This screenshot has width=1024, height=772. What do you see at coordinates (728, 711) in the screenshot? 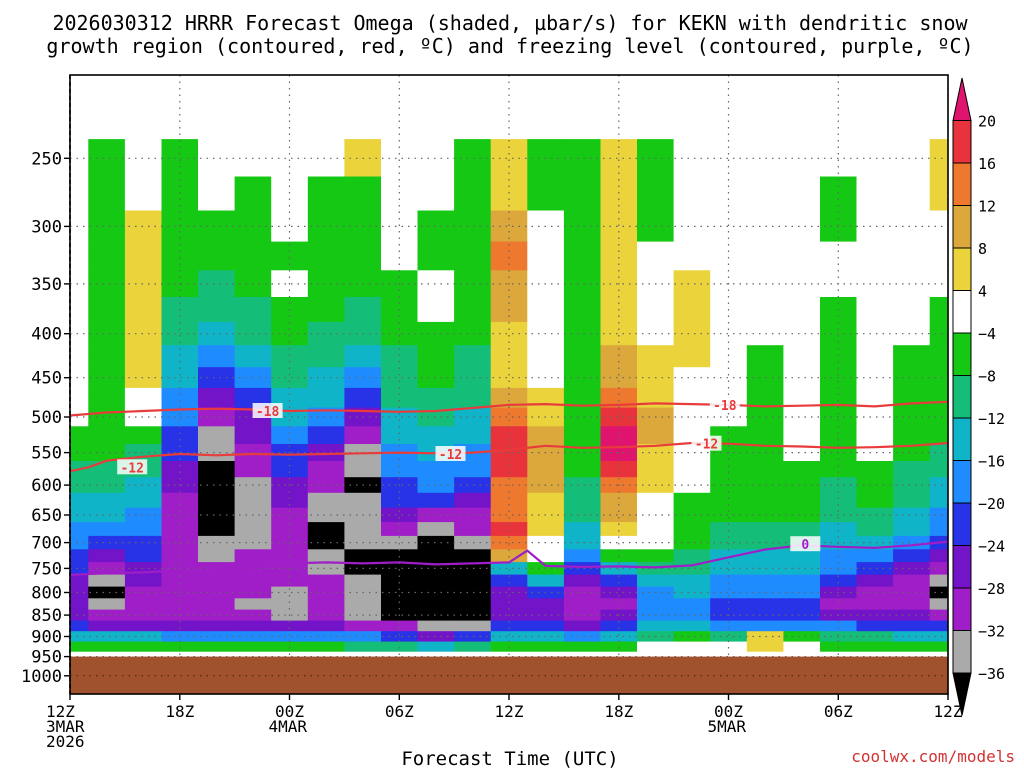
I see `x-tick-label: 00Z` at bounding box center [728, 711].